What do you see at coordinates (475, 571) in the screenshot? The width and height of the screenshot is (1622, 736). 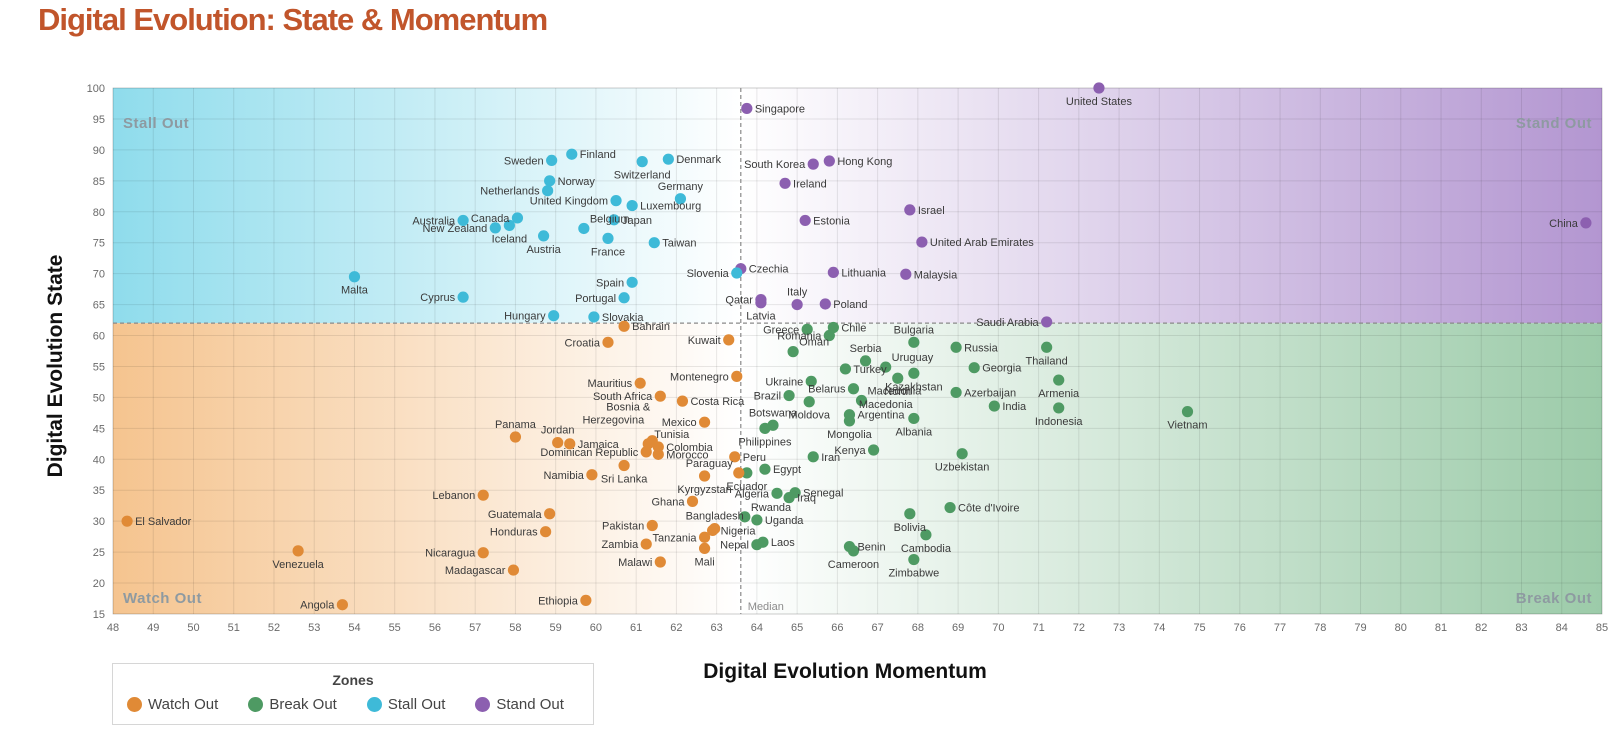 I see `label-madagascar: Madagascar` at bounding box center [475, 571].